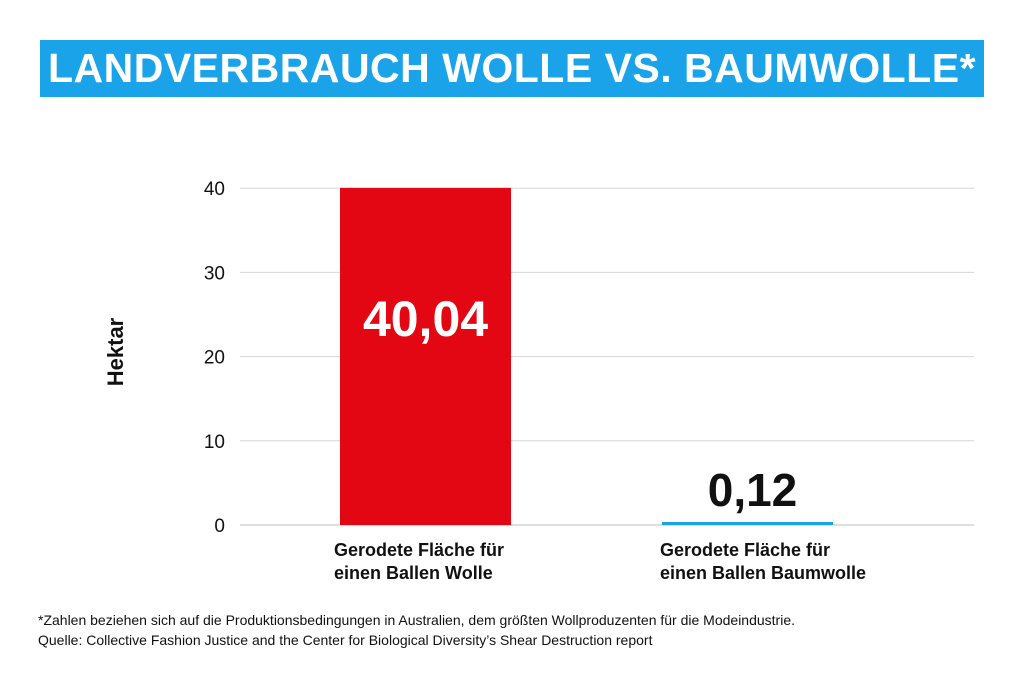 This screenshot has height=683, width=1024. What do you see at coordinates (763, 573) in the screenshot?
I see `category-label-cotton-line-2: einen Ballen Baumwolle` at bounding box center [763, 573].